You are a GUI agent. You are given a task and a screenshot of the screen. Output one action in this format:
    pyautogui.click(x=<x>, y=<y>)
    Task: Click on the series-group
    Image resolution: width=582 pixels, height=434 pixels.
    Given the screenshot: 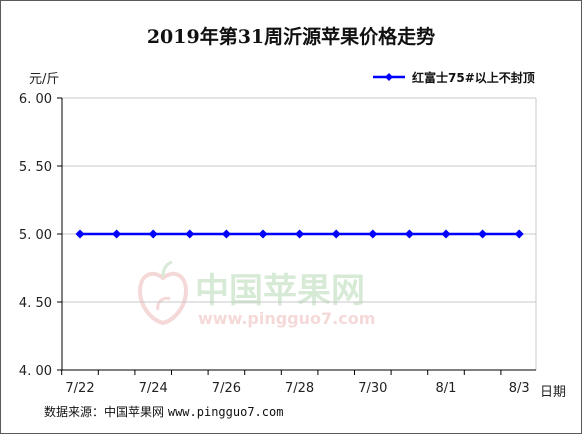 What is the action you would take?
    pyautogui.click(x=299, y=234)
    